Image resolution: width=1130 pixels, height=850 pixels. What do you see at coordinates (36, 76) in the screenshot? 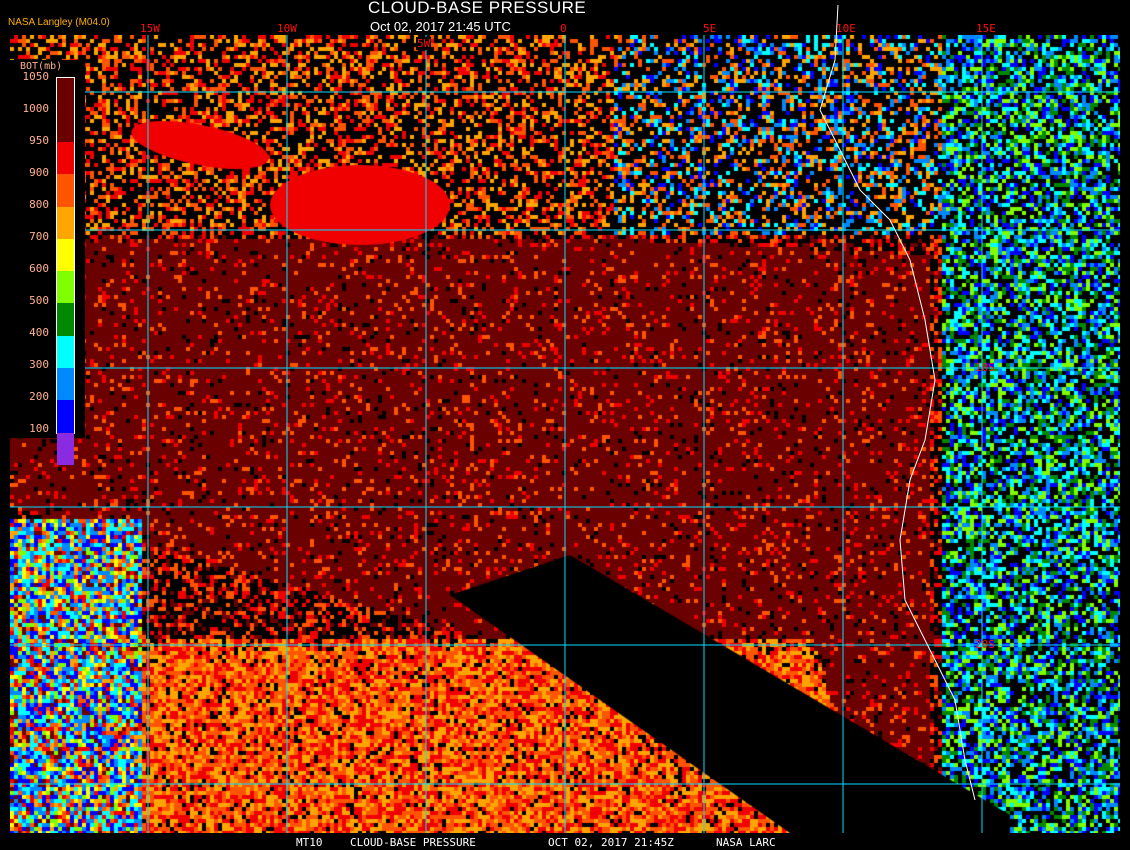
I see `legend-tick: 1050` at bounding box center [36, 76].